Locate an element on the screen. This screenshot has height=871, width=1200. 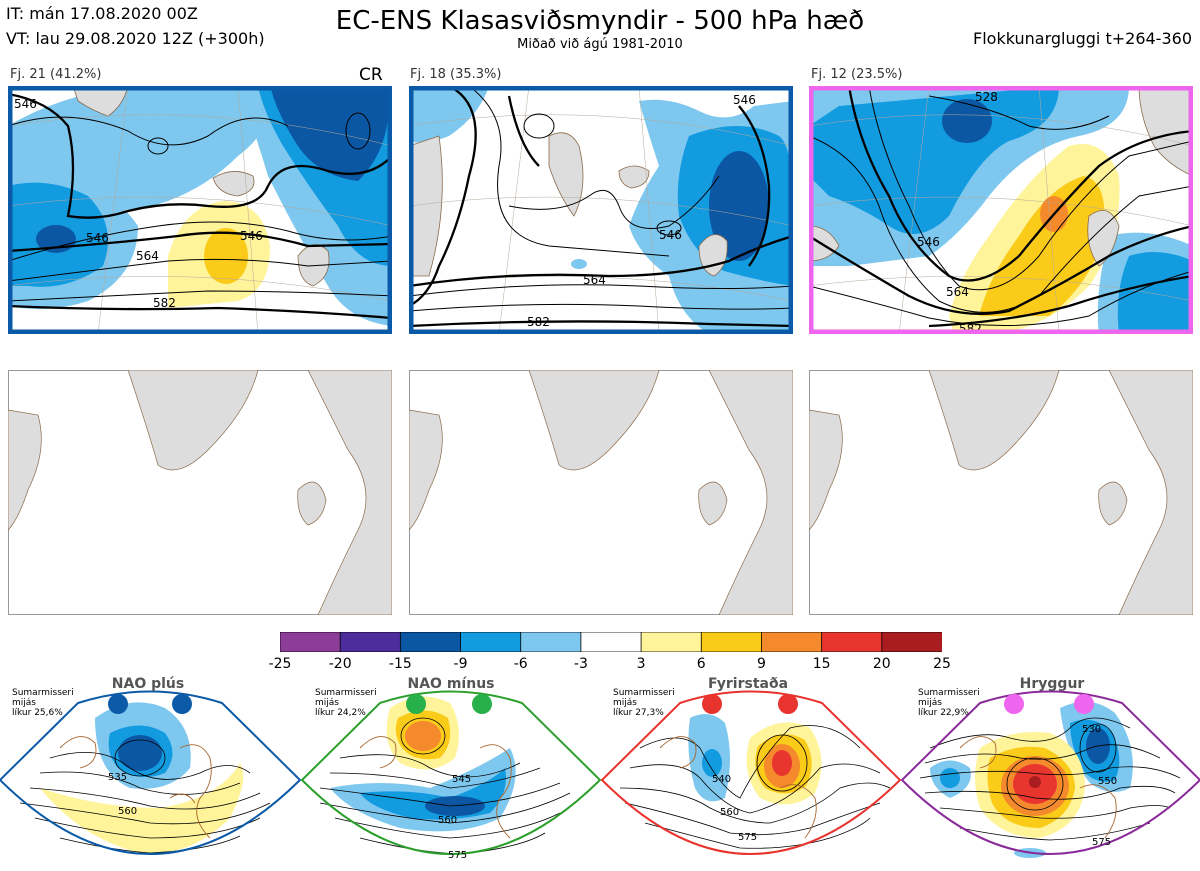
colorbar is located at coordinates (611, 642).